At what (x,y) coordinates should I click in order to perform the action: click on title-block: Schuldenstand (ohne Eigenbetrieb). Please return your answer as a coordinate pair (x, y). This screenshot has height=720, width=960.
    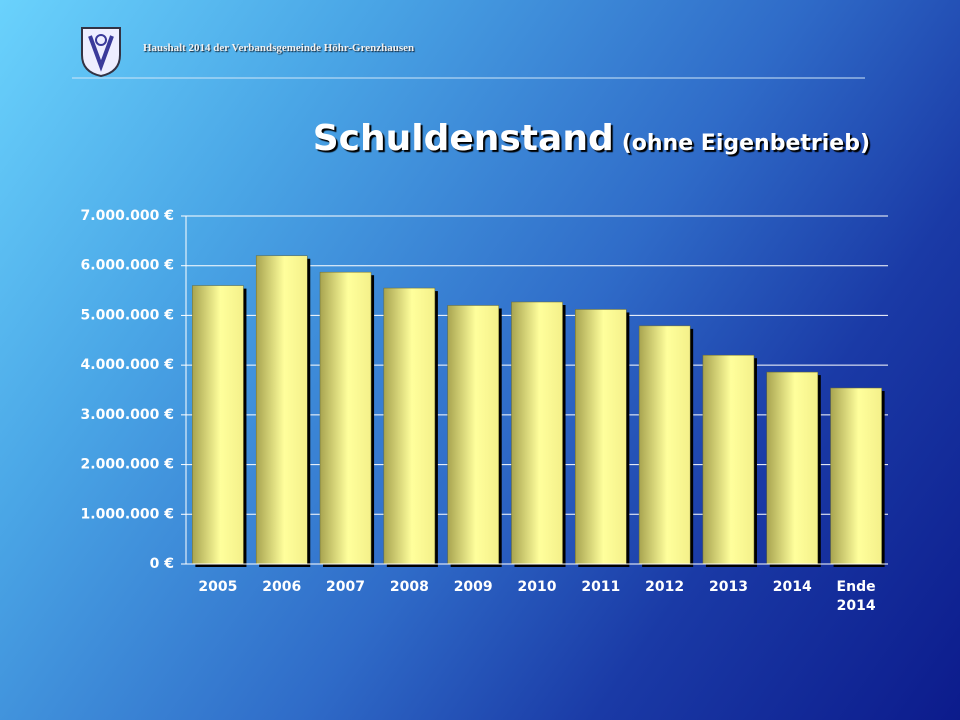
    Looking at the image, I should click on (591, 138).